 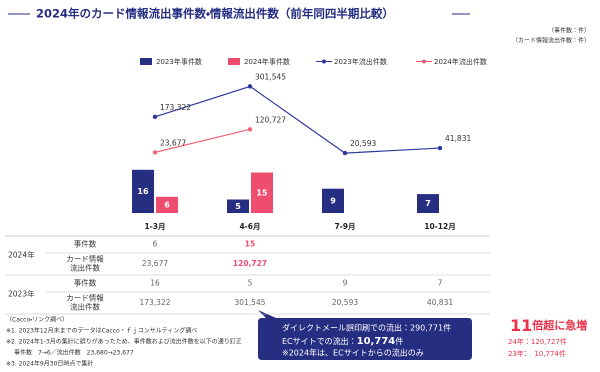 I want to click on point-label: 120,727, so click(x=270, y=119).